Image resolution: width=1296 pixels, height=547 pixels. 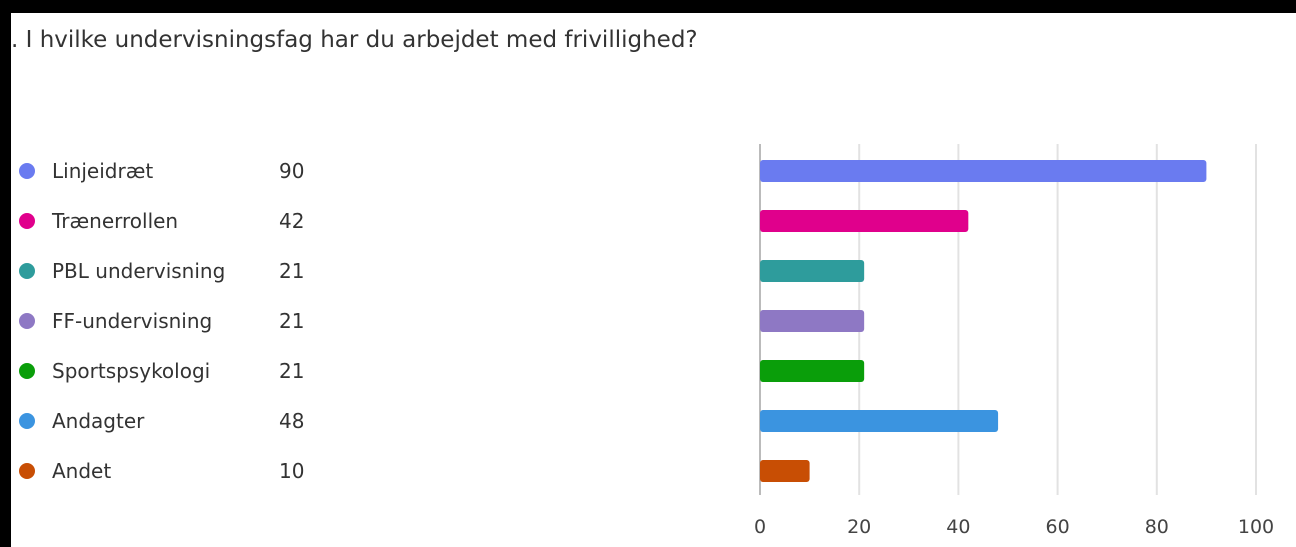 I want to click on legend-item: Sportspsykologi 21, so click(x=176, y=371).